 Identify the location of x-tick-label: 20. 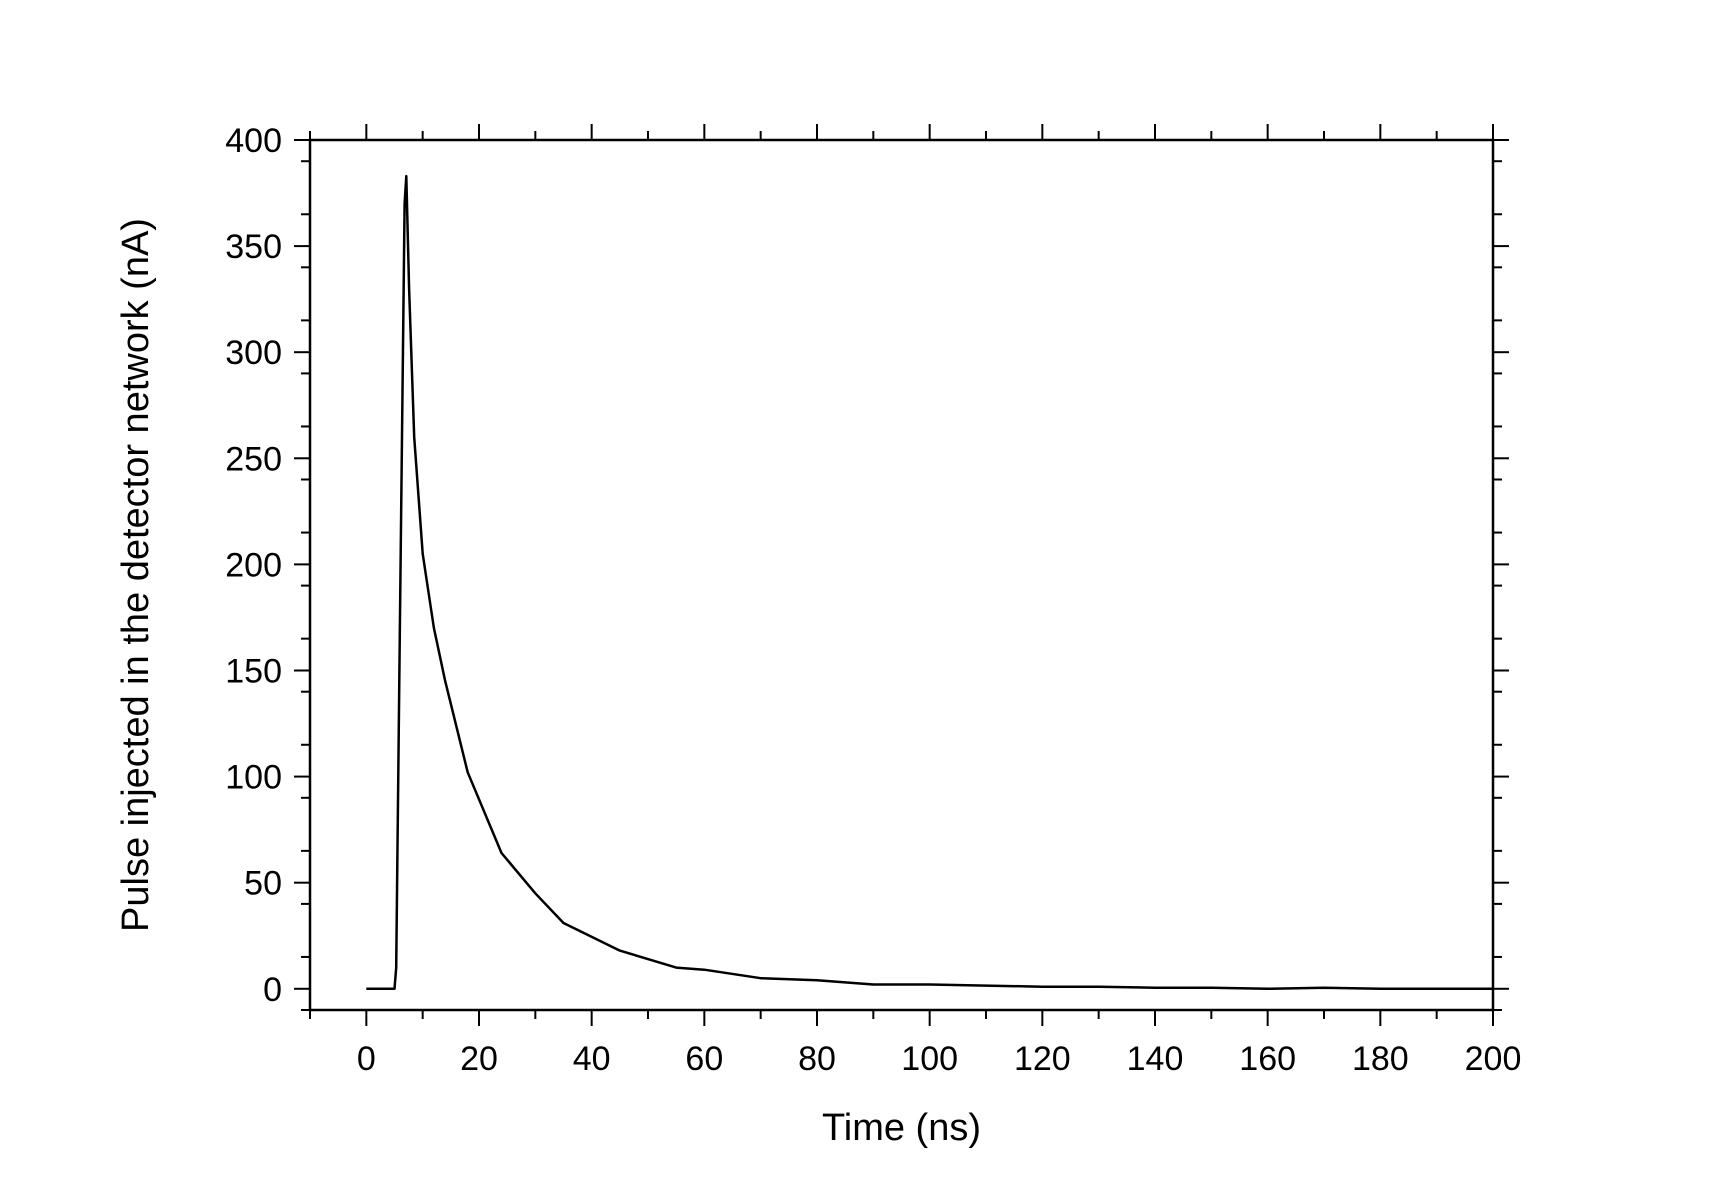
(479, 1059).